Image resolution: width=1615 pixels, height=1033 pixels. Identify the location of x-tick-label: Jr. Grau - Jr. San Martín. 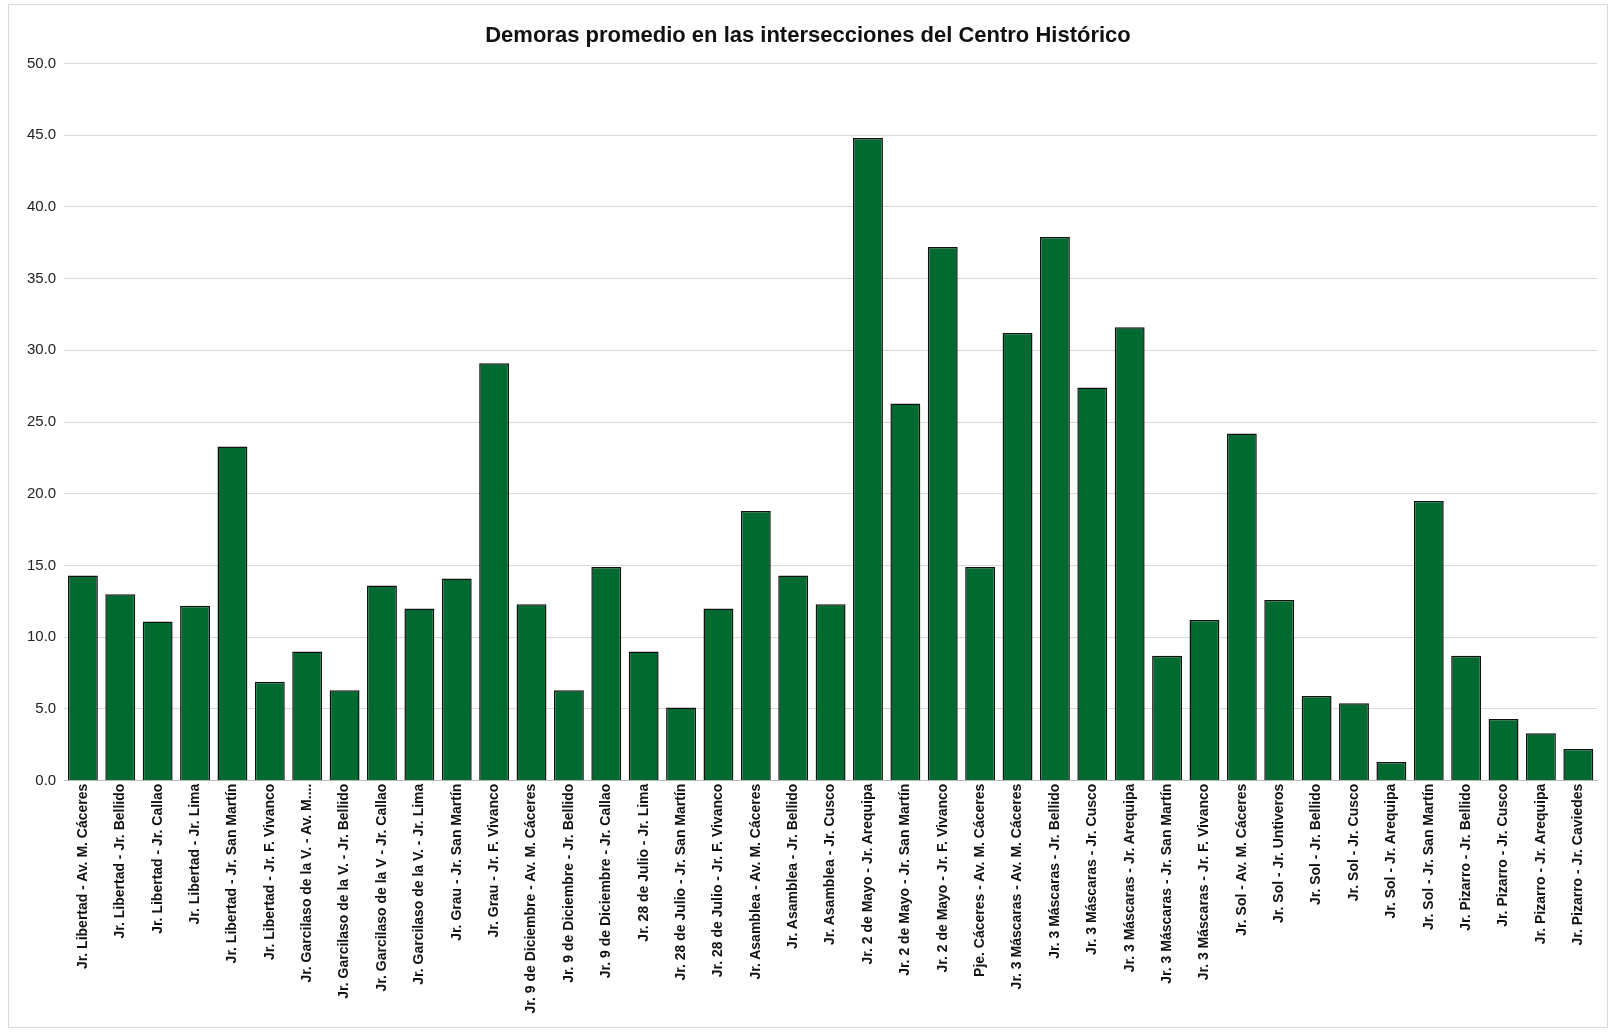
(455, 862).